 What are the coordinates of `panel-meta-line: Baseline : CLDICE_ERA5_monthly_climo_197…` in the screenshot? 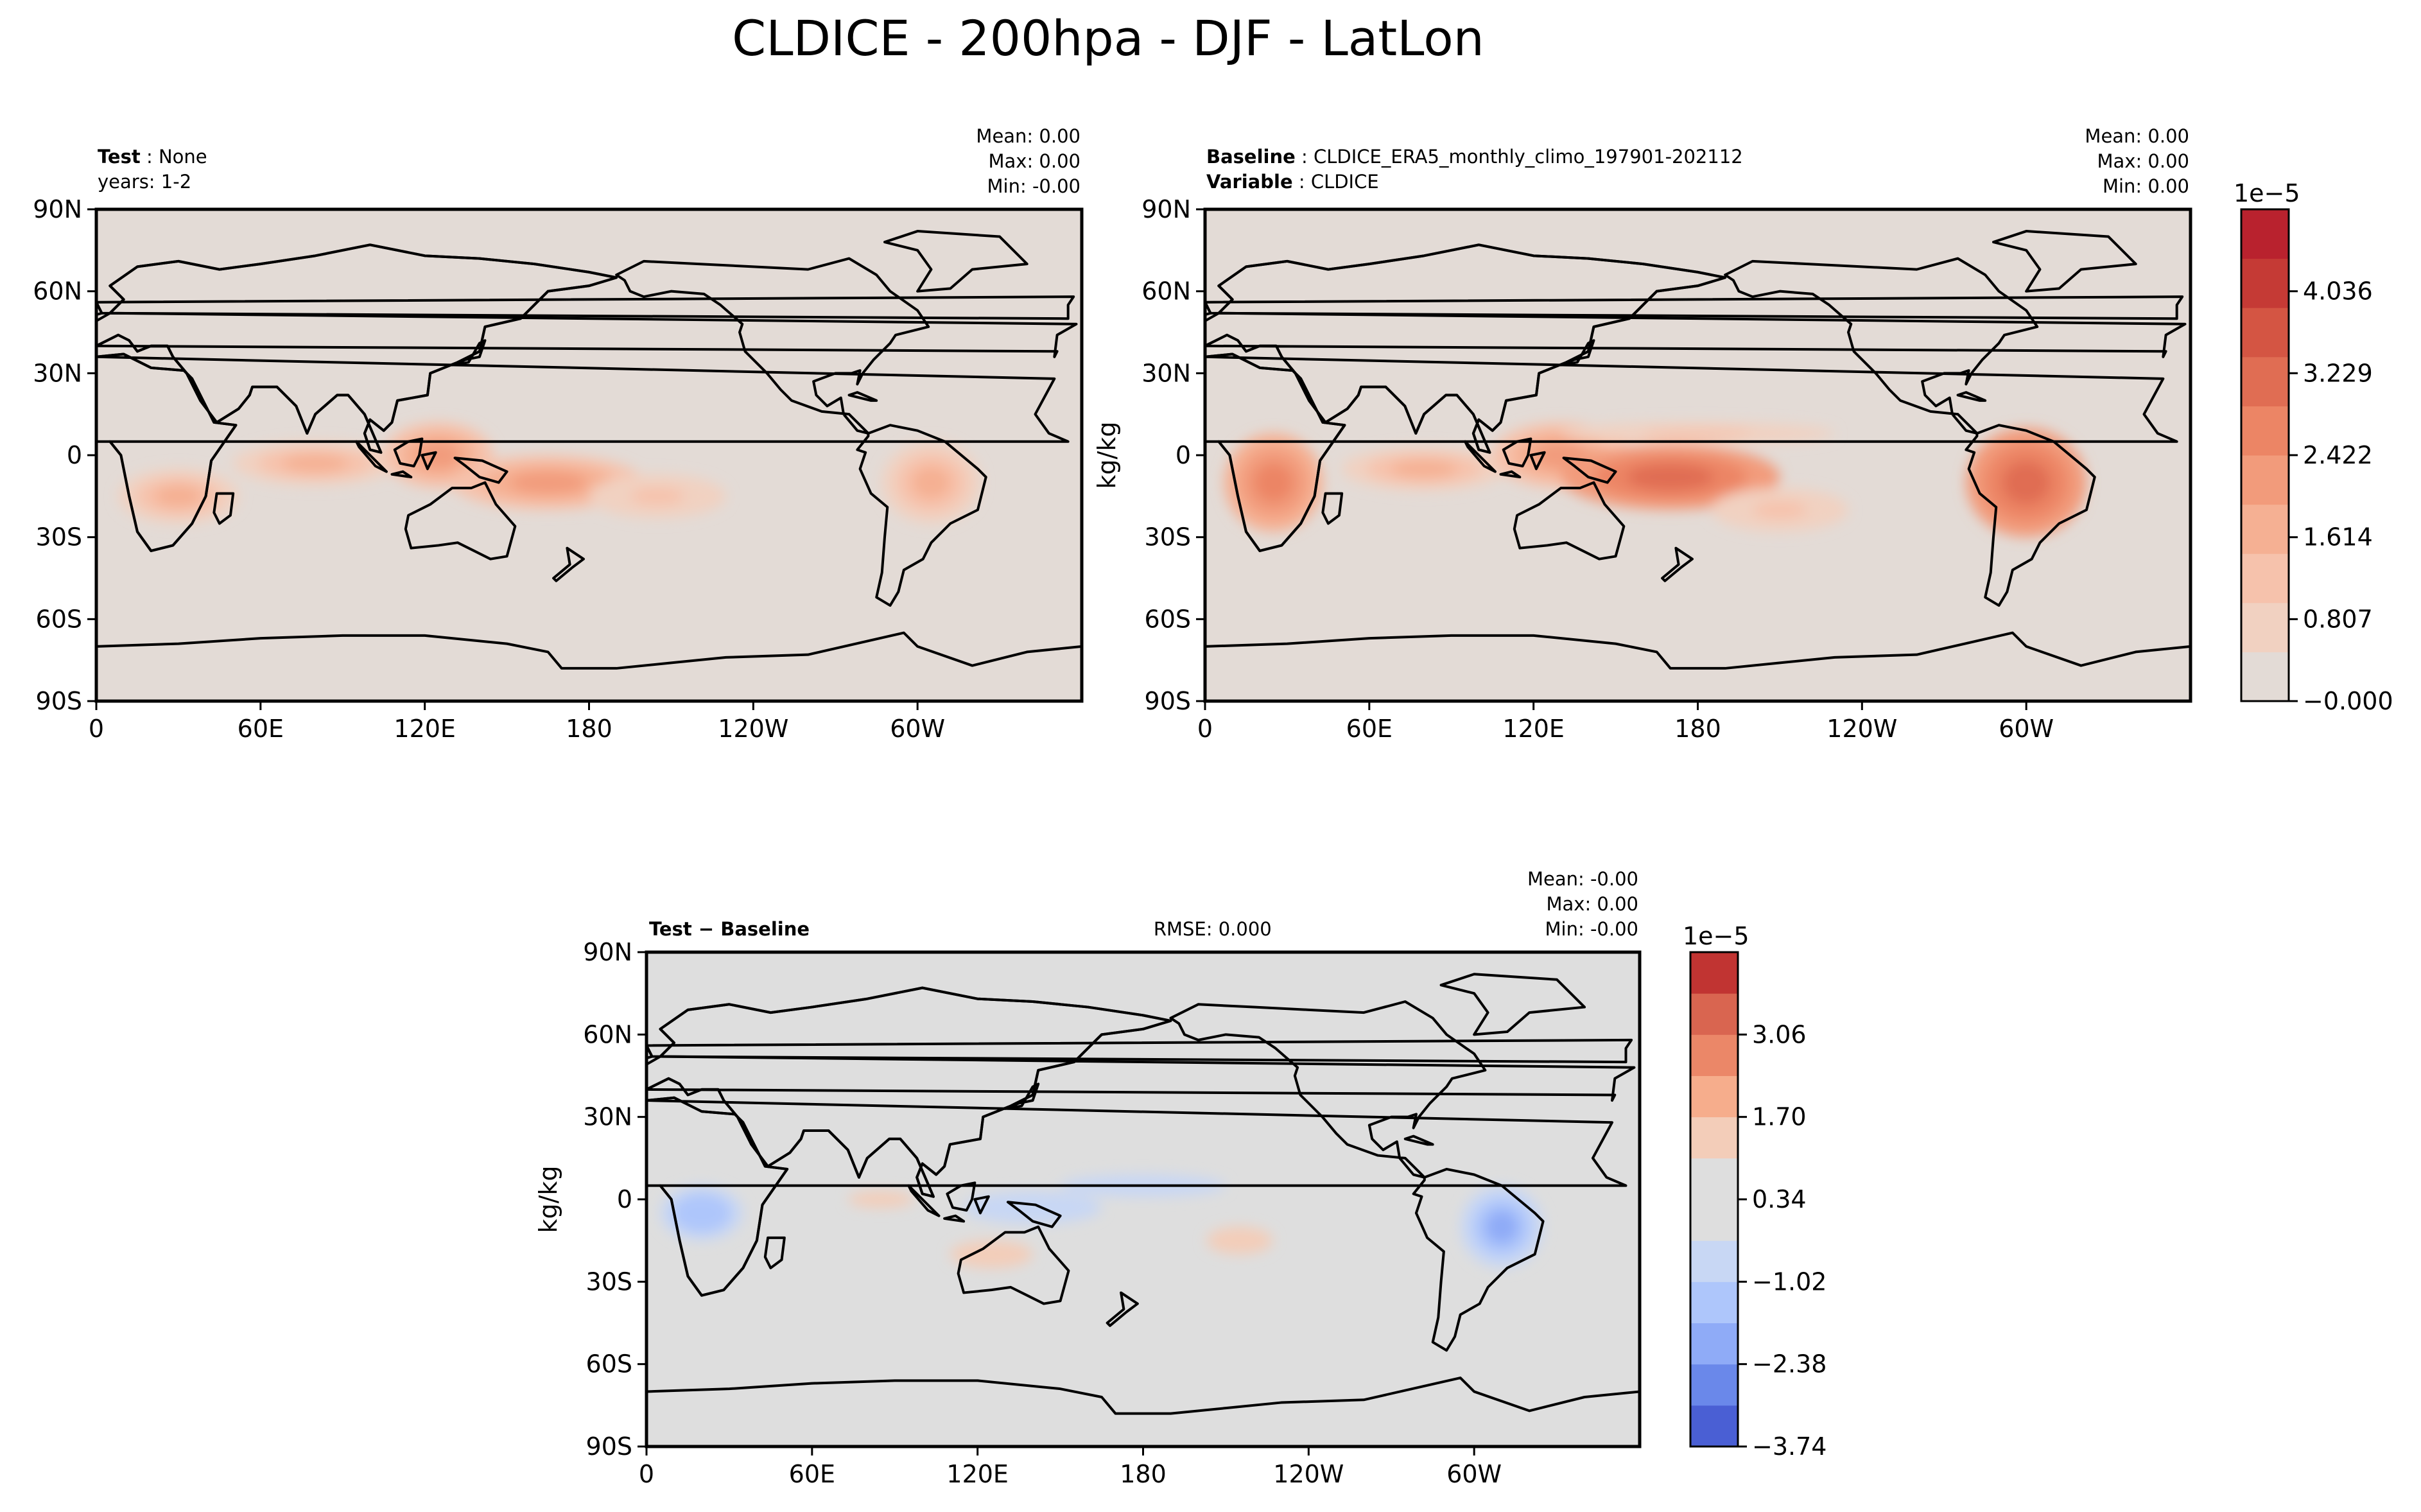 It's located at (1474, 157).